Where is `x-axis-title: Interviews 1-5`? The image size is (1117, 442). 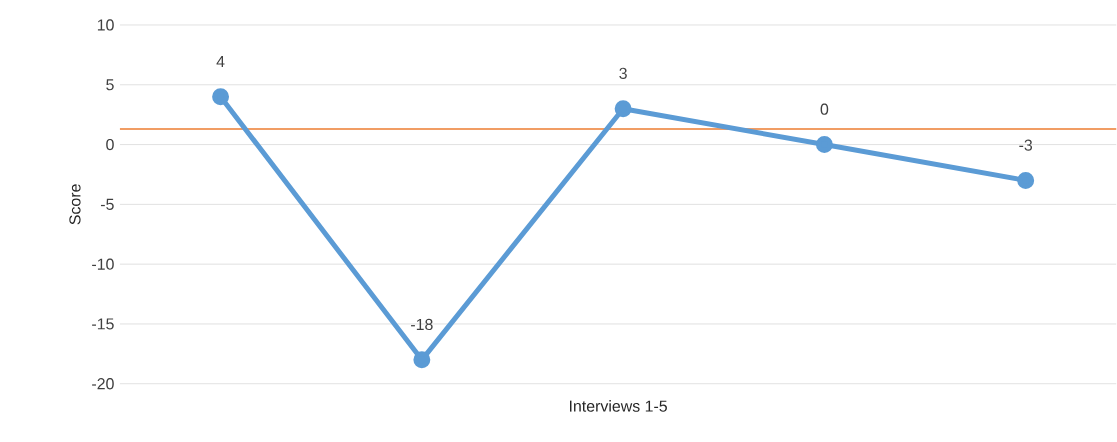 x-axis-title: Interviews 1-5 is located at coordinates (618, 406).